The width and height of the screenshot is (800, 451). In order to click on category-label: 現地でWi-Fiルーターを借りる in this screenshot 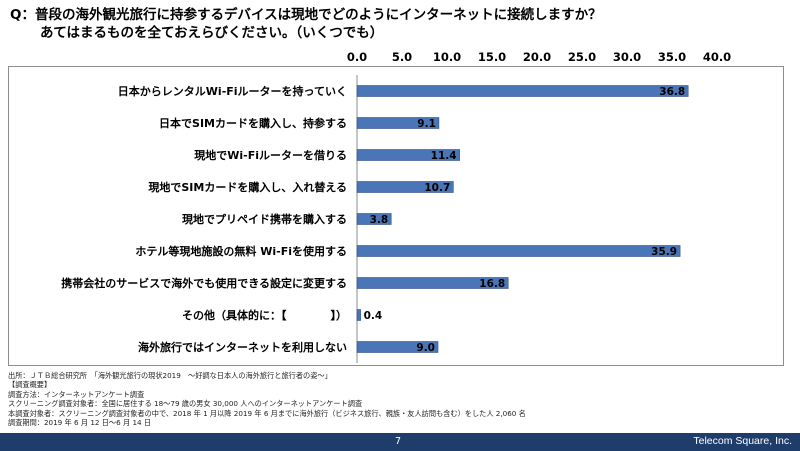, I will do `click(270, 155)`.